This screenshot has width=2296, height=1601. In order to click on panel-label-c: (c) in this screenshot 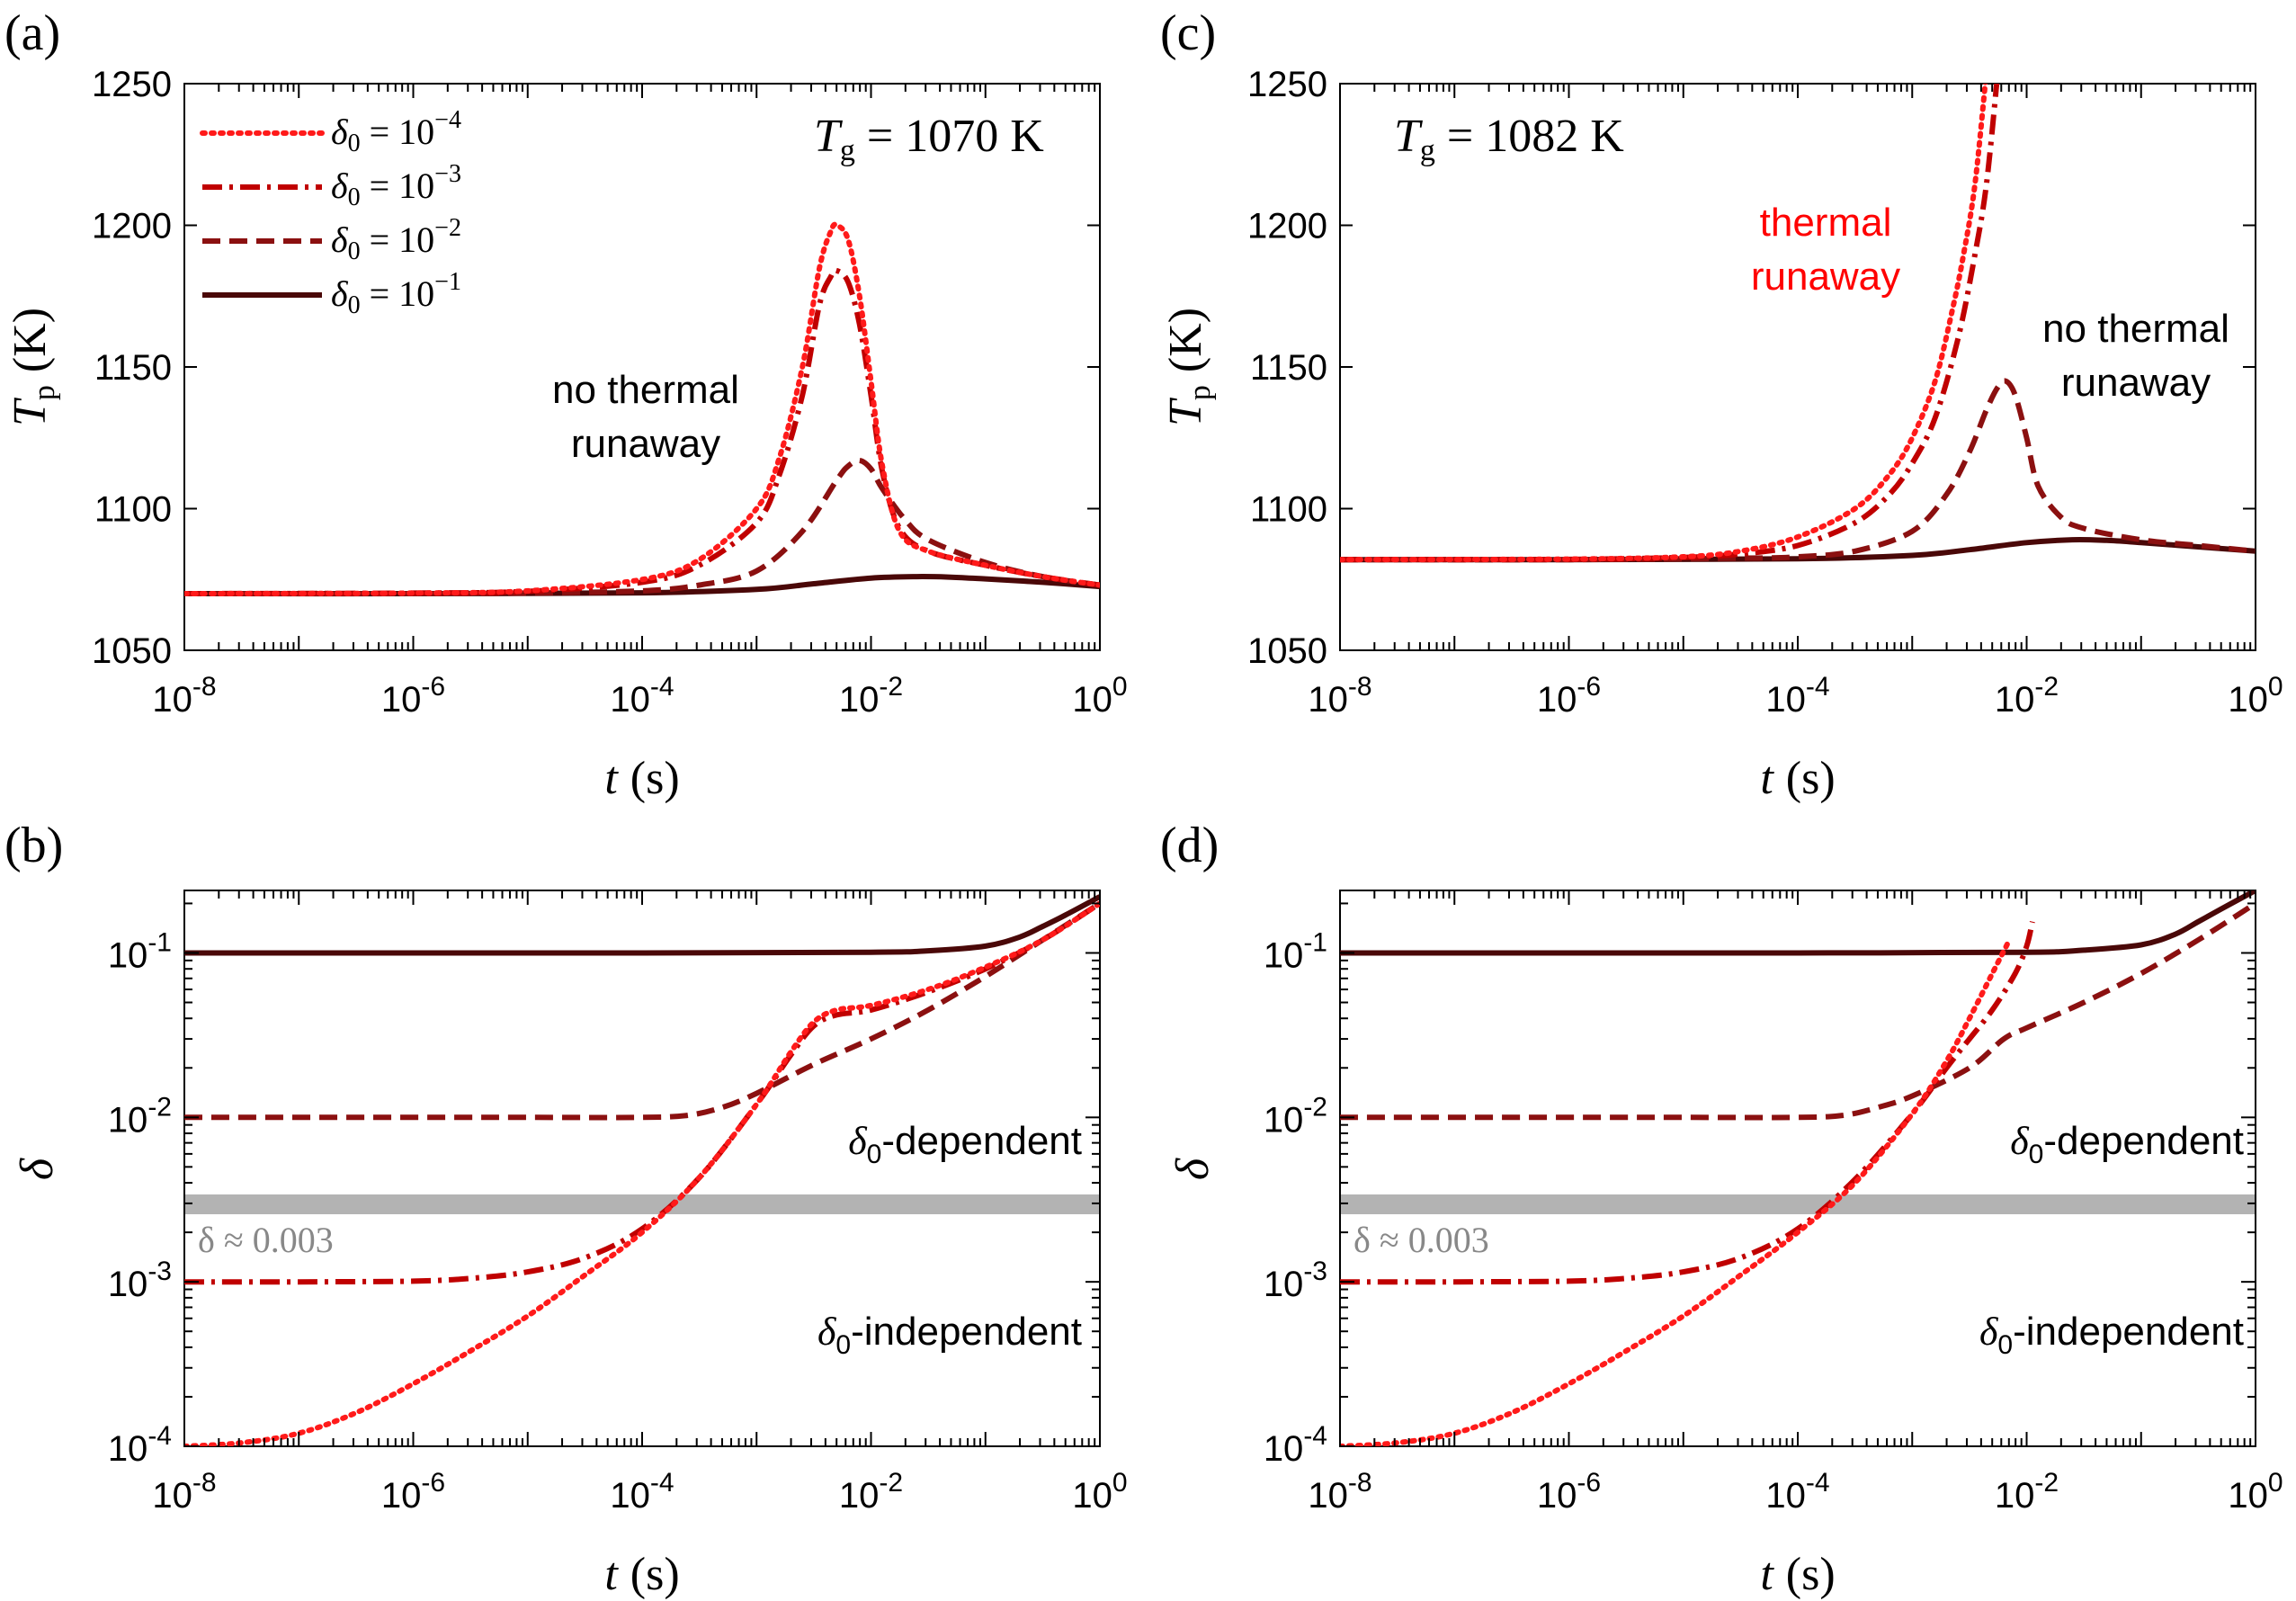, I will do `click(1188, 33)`.